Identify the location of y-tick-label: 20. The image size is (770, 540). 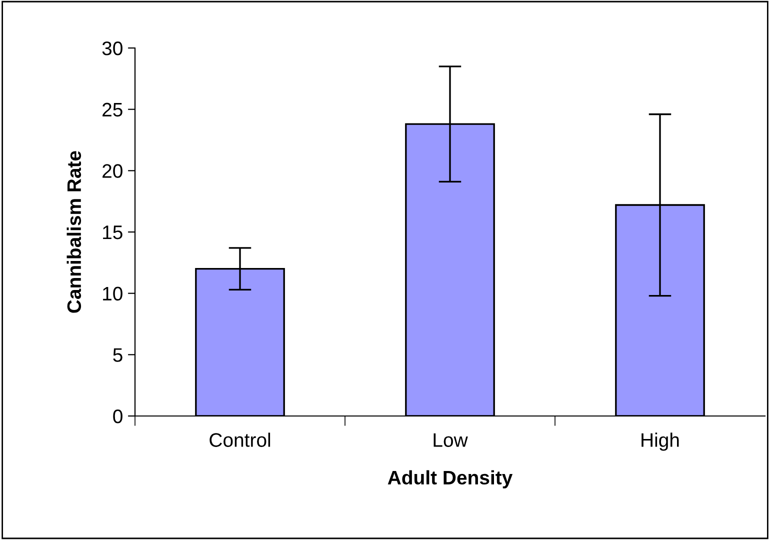
(112, 171).